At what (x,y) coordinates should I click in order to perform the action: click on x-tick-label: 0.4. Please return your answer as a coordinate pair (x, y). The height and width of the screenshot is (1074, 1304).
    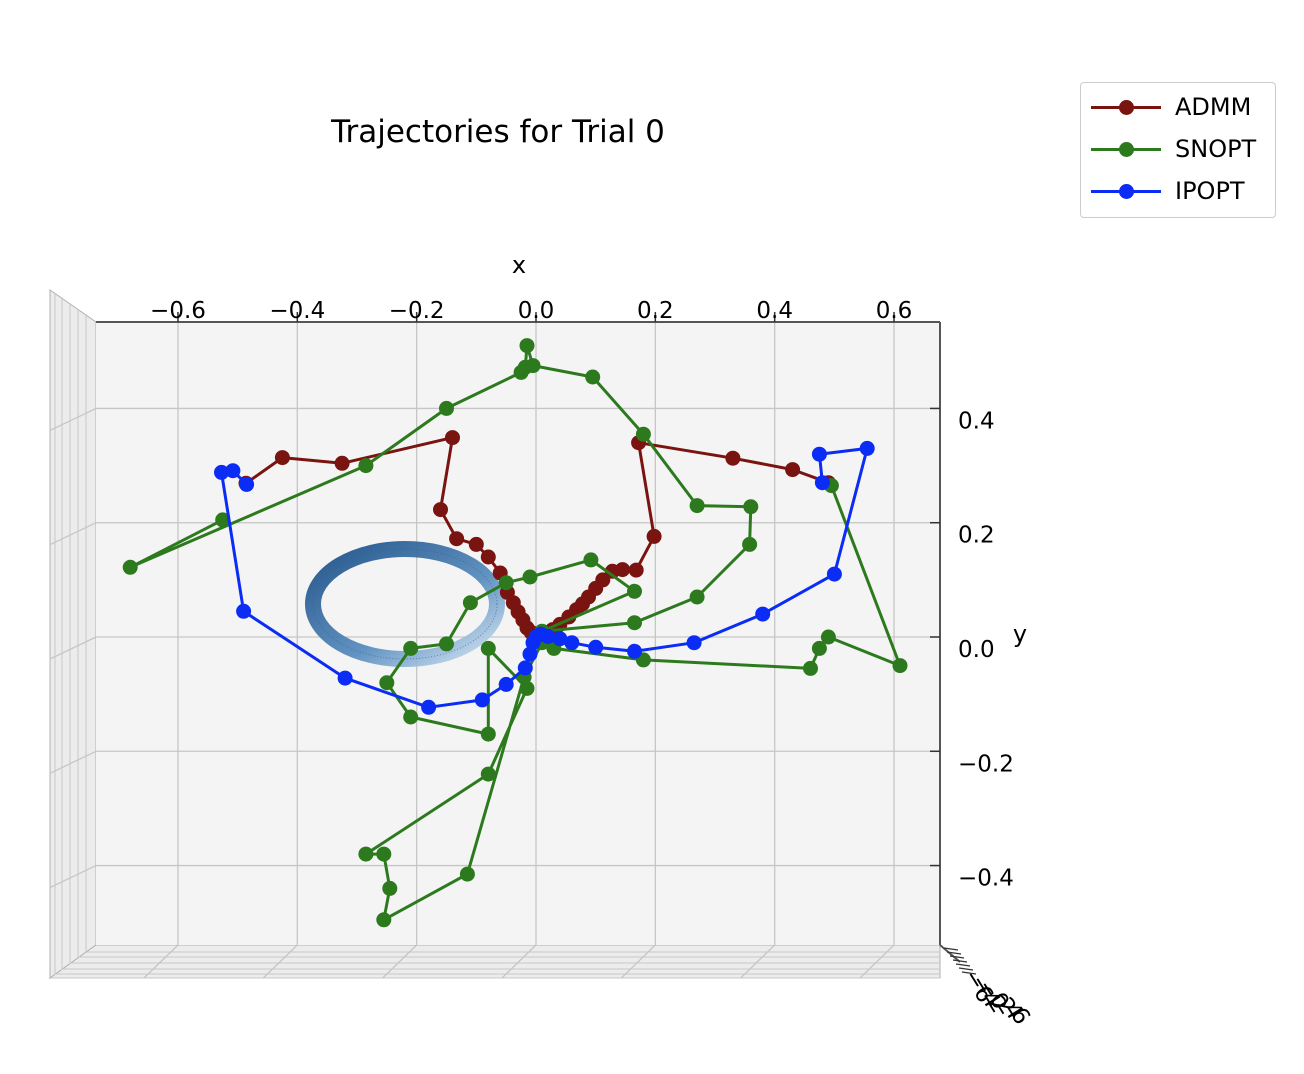
    Looking at the image, I should click on (774, 311).